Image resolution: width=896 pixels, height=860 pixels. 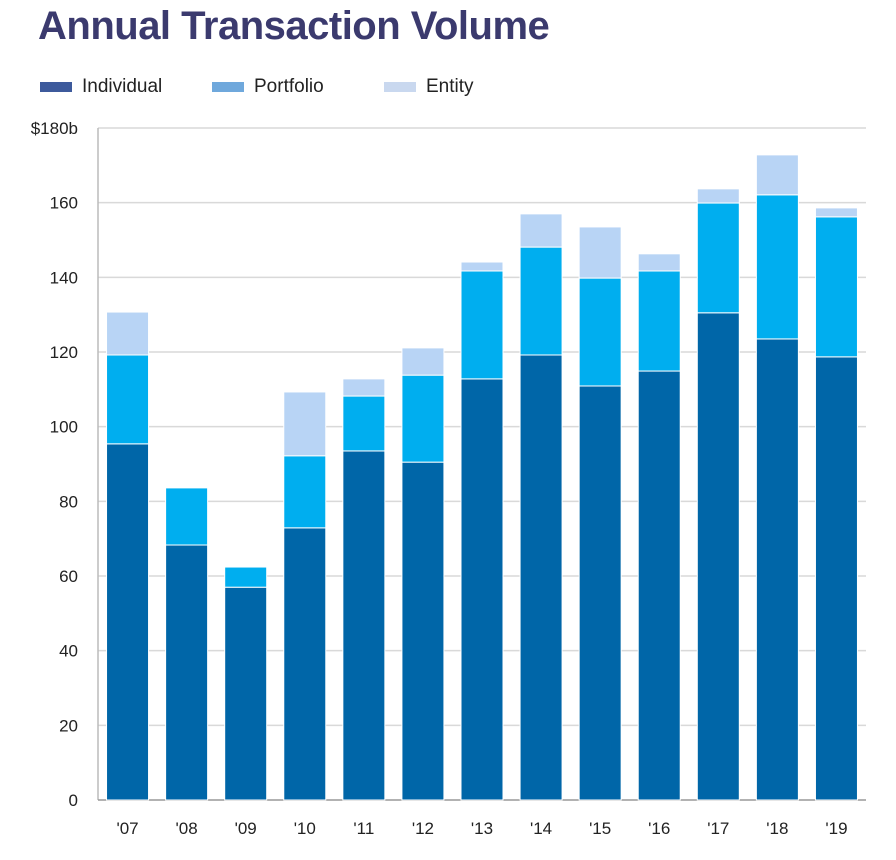 I want to click on legend-item-entity: Entity, so click(x=470, y=87).